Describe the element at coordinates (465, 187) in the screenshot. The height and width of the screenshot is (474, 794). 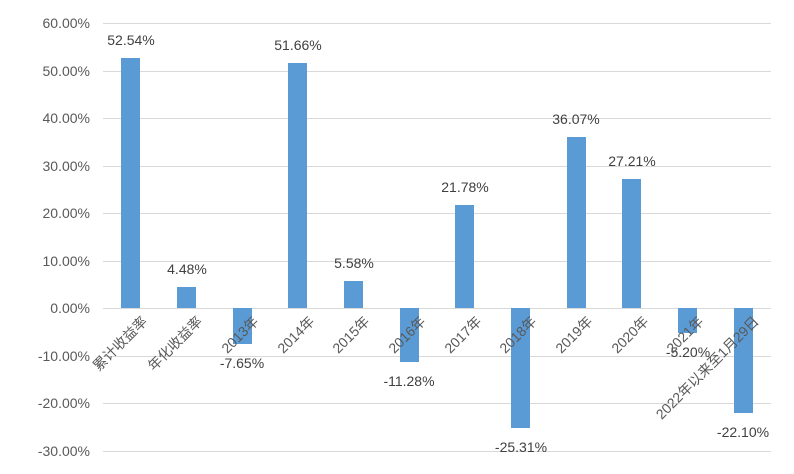
I see `data-label: 21.78%` at that location.